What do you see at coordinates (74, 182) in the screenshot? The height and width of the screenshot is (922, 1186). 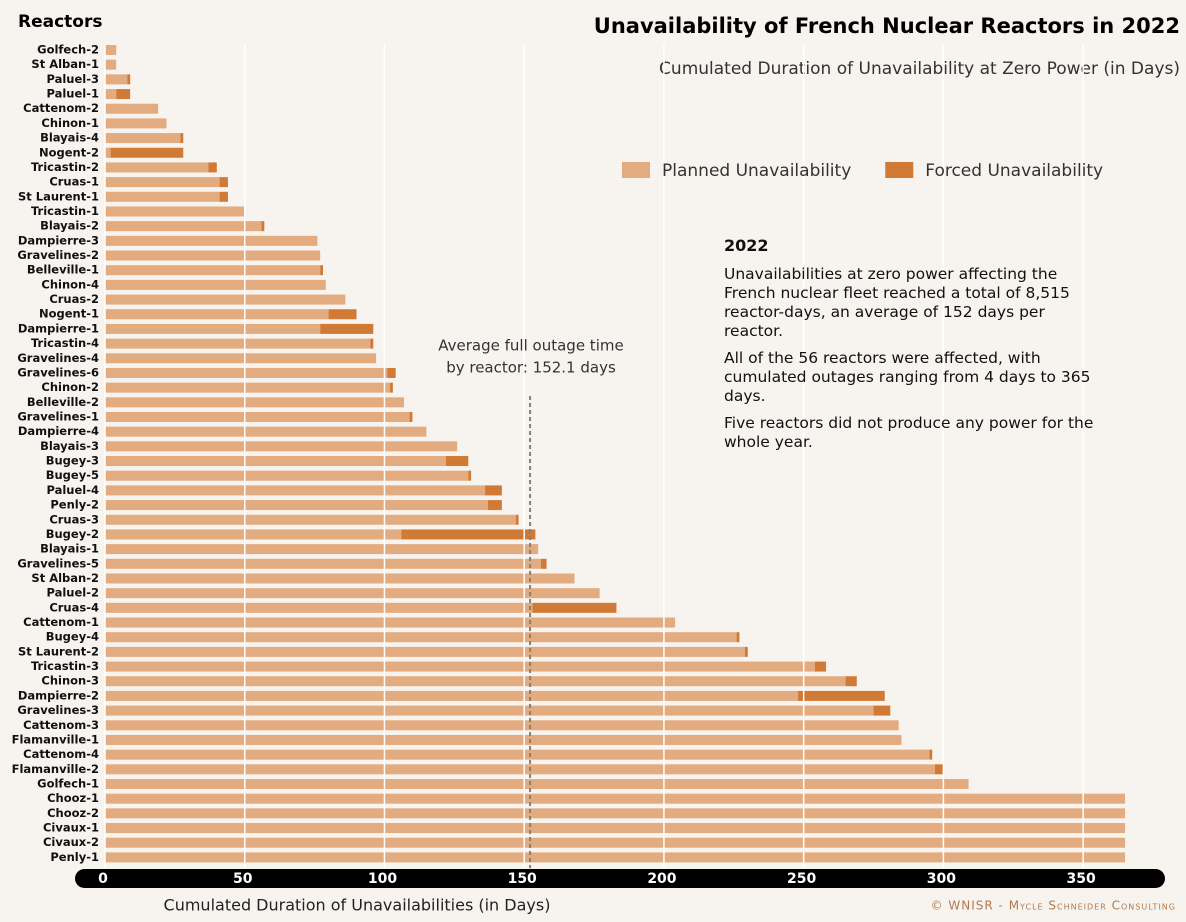 I see `y-tick-label: Cruas-1` at bounding box center [74, 182].